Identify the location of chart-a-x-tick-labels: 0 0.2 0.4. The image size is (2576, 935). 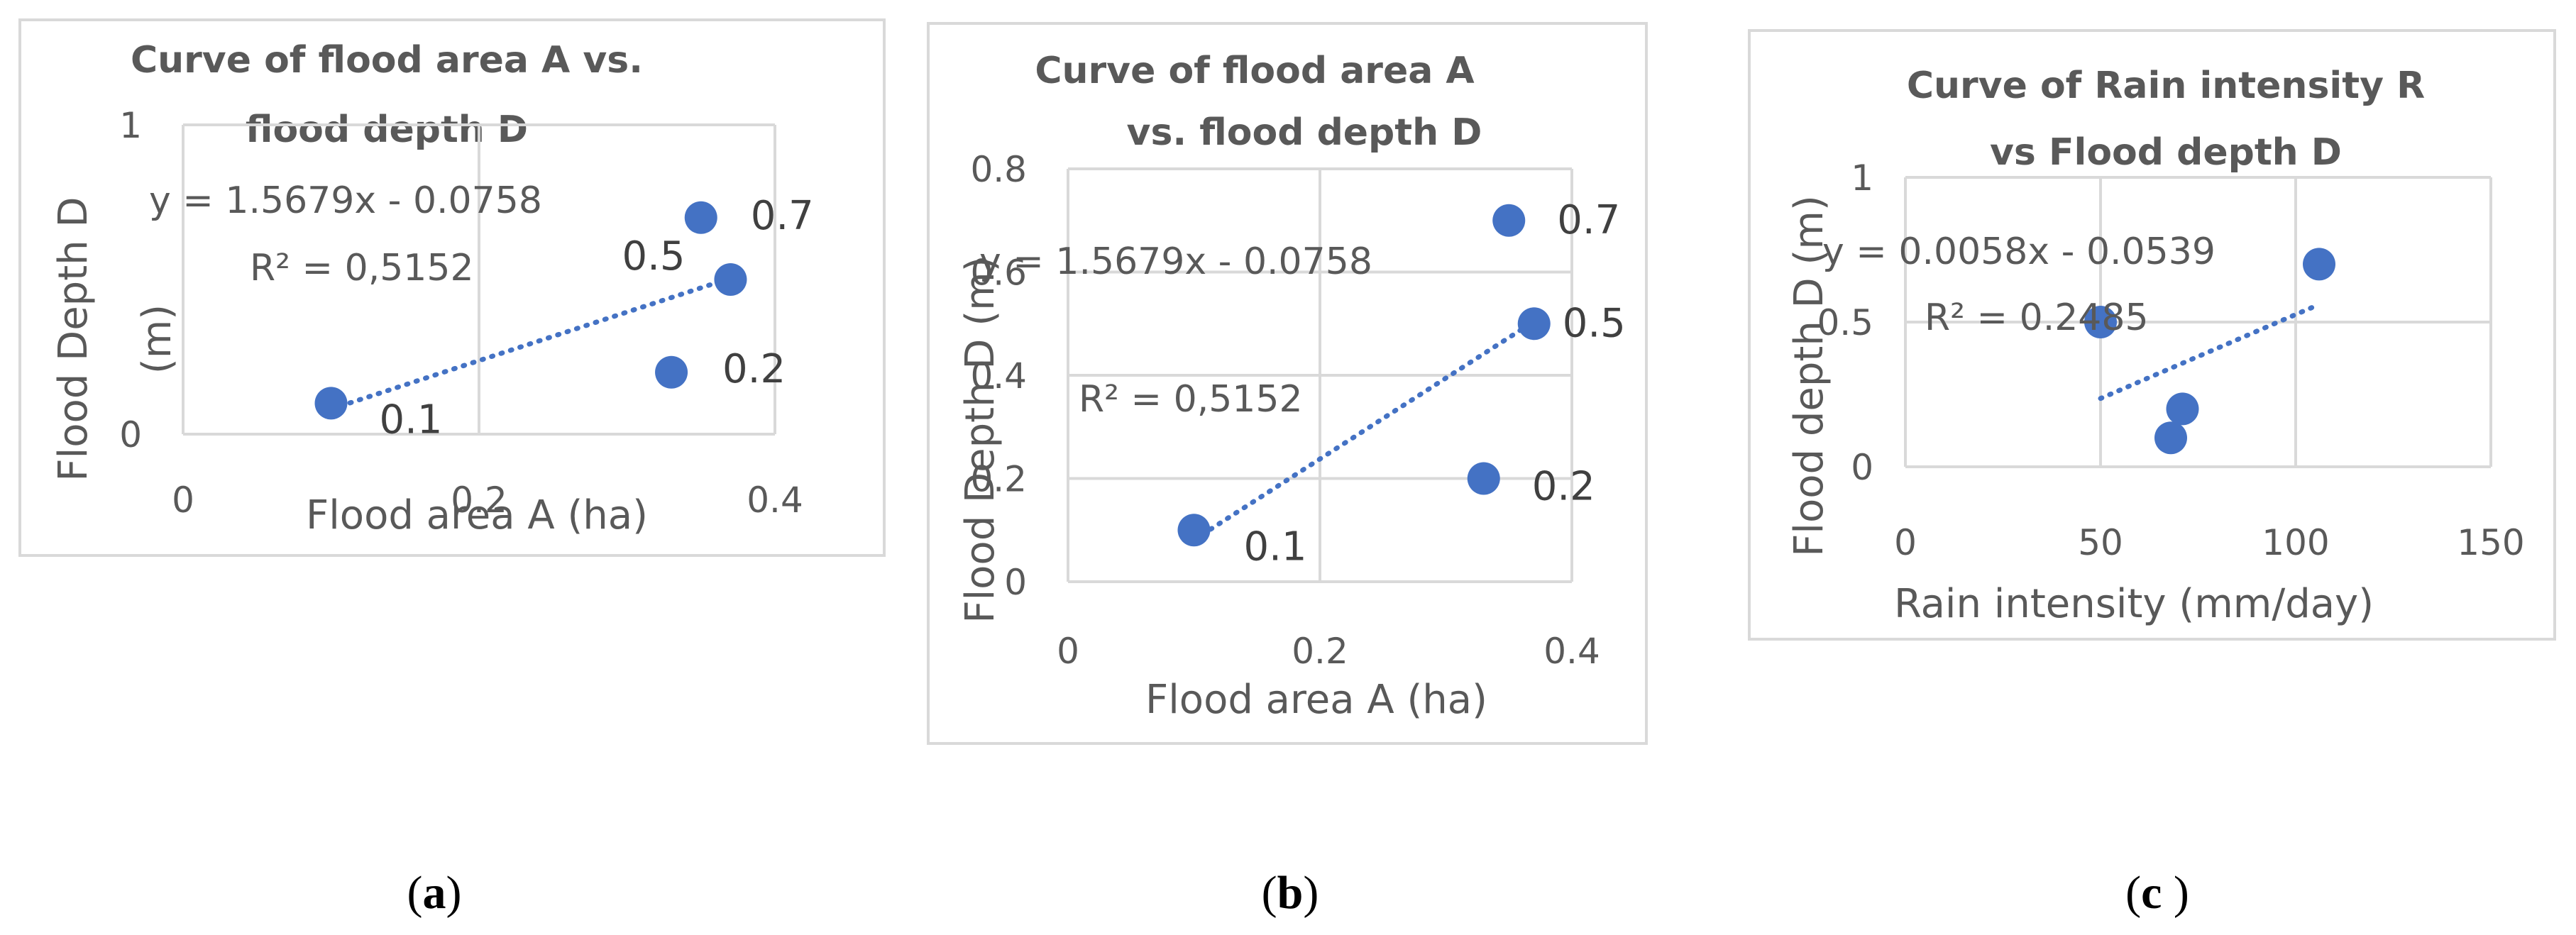
(487, 500).